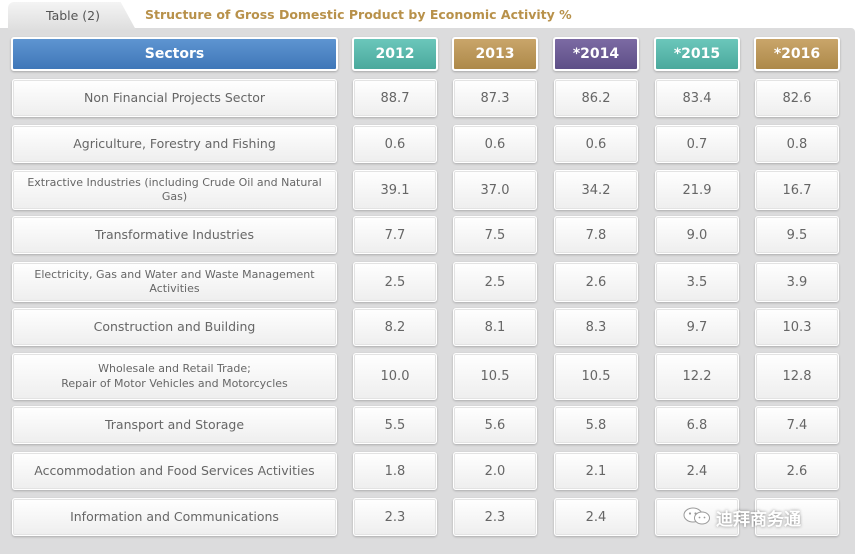 The height and width of the screenshot is (554, 855). I want to click on value-cell-2015: 9.7, so click(697, 327).